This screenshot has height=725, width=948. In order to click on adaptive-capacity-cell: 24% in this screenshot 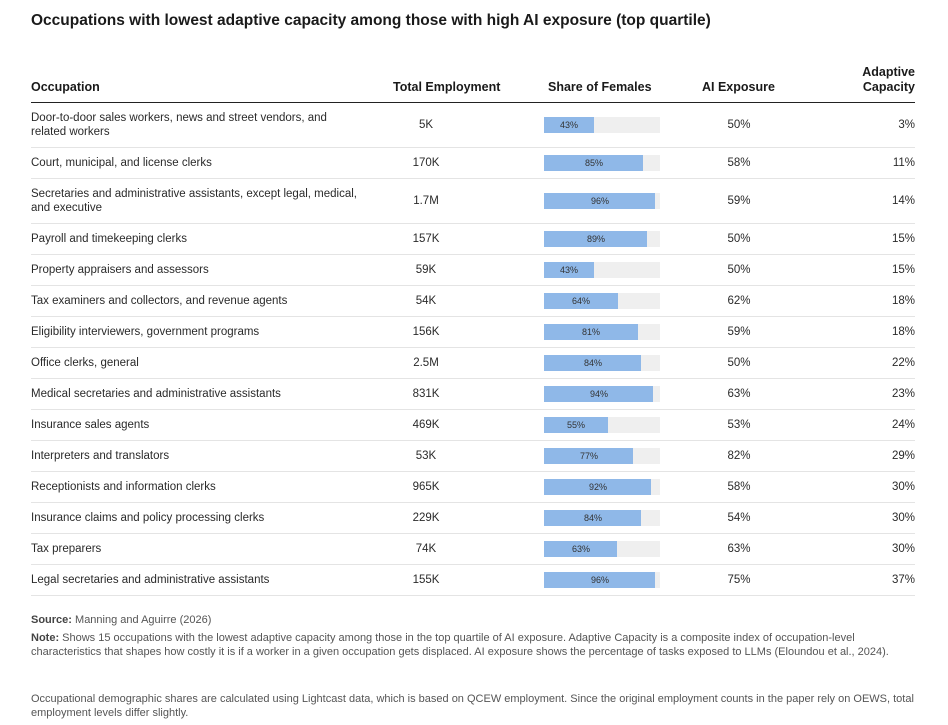, I will do `click(903, 425)`.